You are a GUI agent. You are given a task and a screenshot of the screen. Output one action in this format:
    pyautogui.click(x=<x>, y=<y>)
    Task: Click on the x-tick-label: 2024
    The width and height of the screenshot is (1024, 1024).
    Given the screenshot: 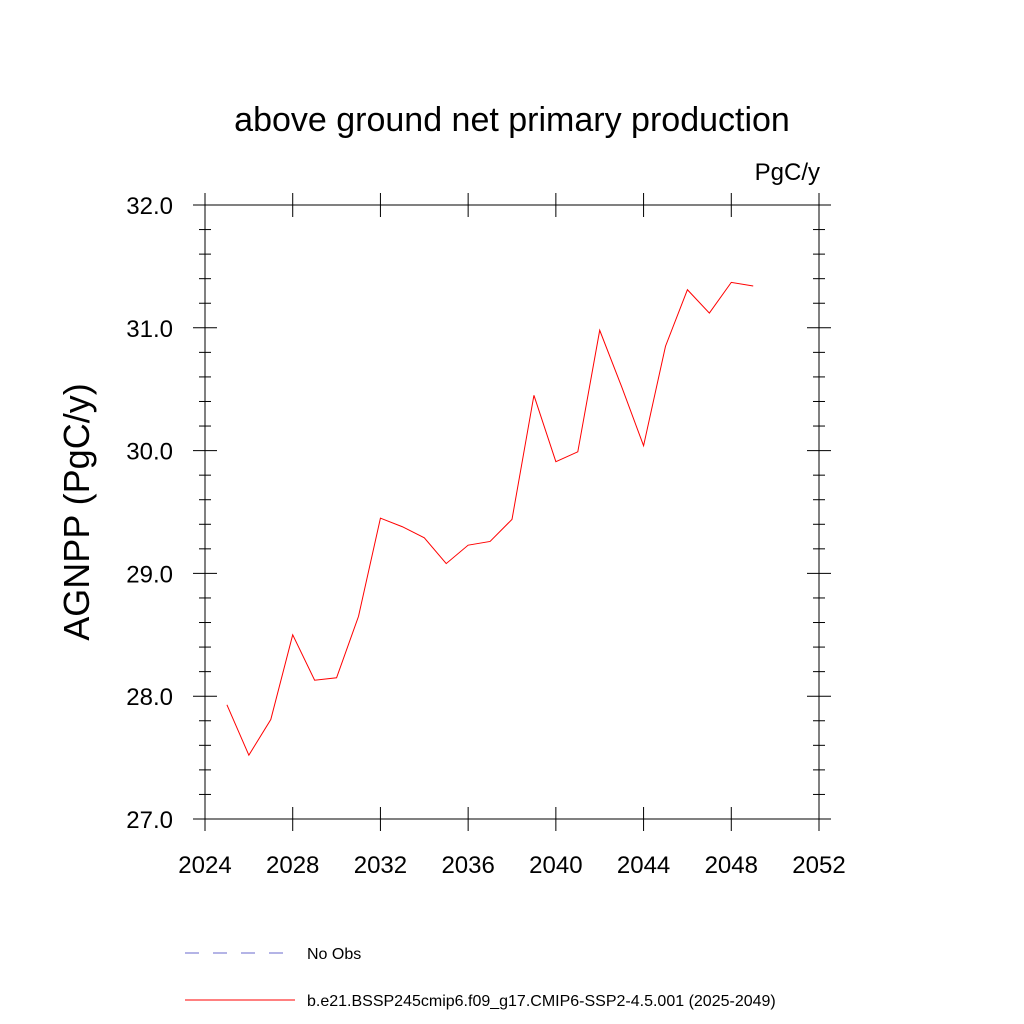 What is the action you would take?
    pyautogui.click(x=204, y=865)
    